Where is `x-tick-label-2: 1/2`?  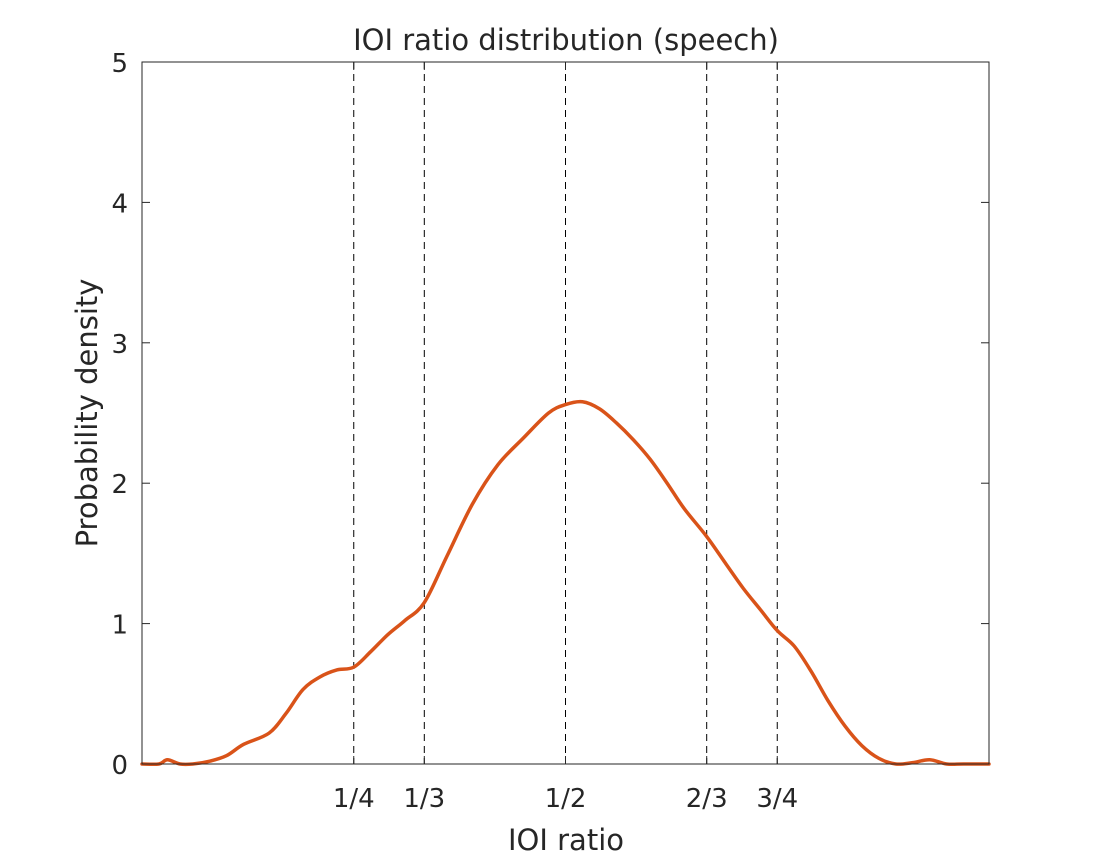
x-tick-label-2: 1/2 is located at coordinates (566, 799).